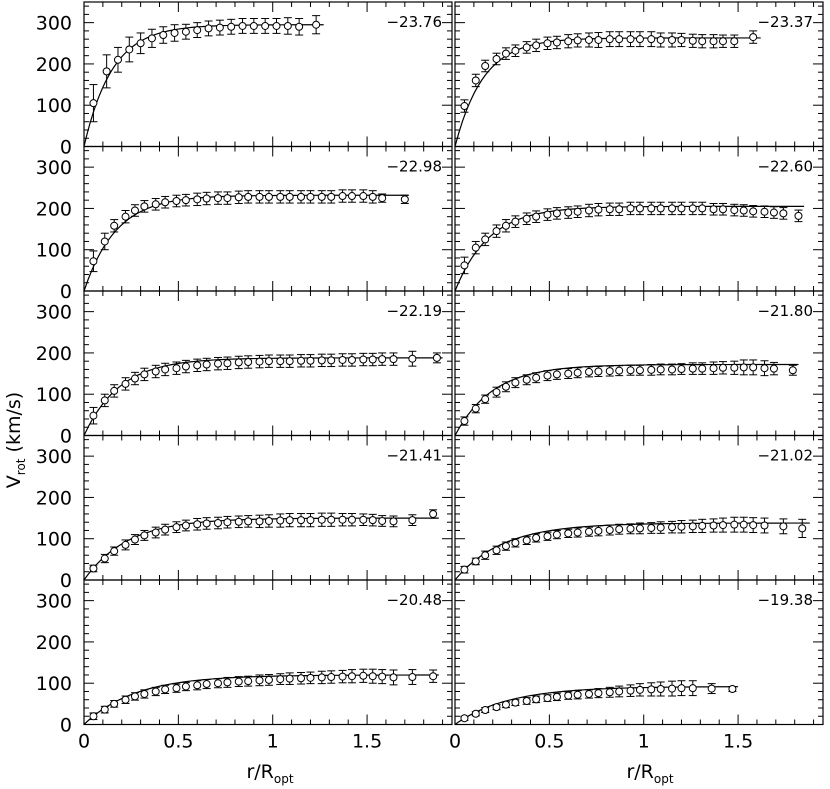 Image resolution: width=830 pixels, height=789 pixels. I want to click on y-axis-title-rest: (km/s), so click(14, 425).